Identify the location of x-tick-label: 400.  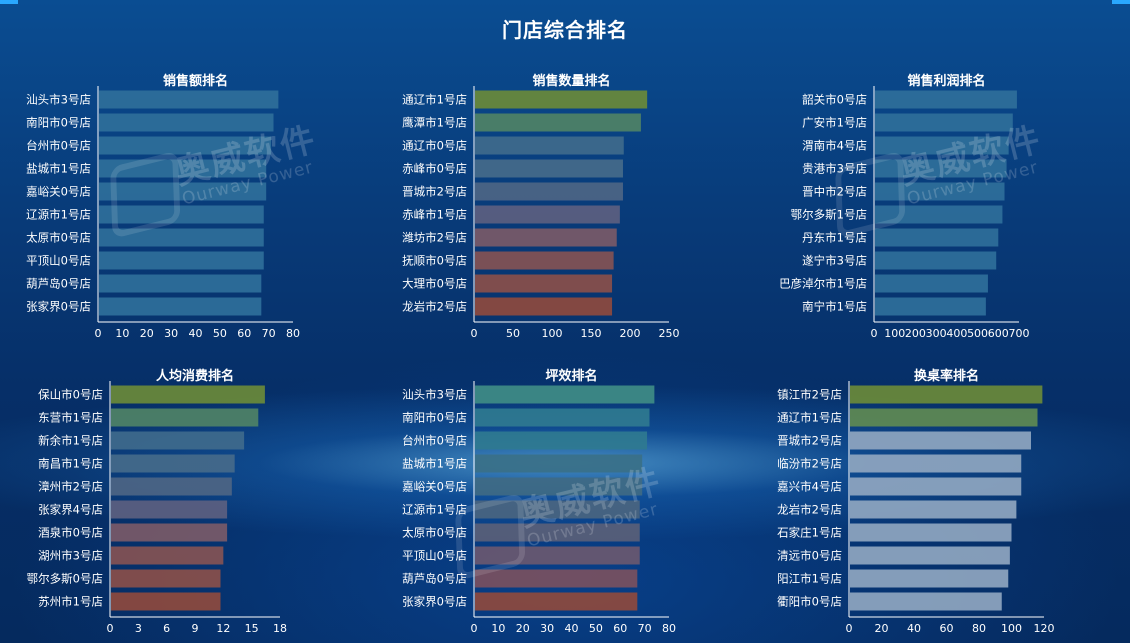
(956, 333).